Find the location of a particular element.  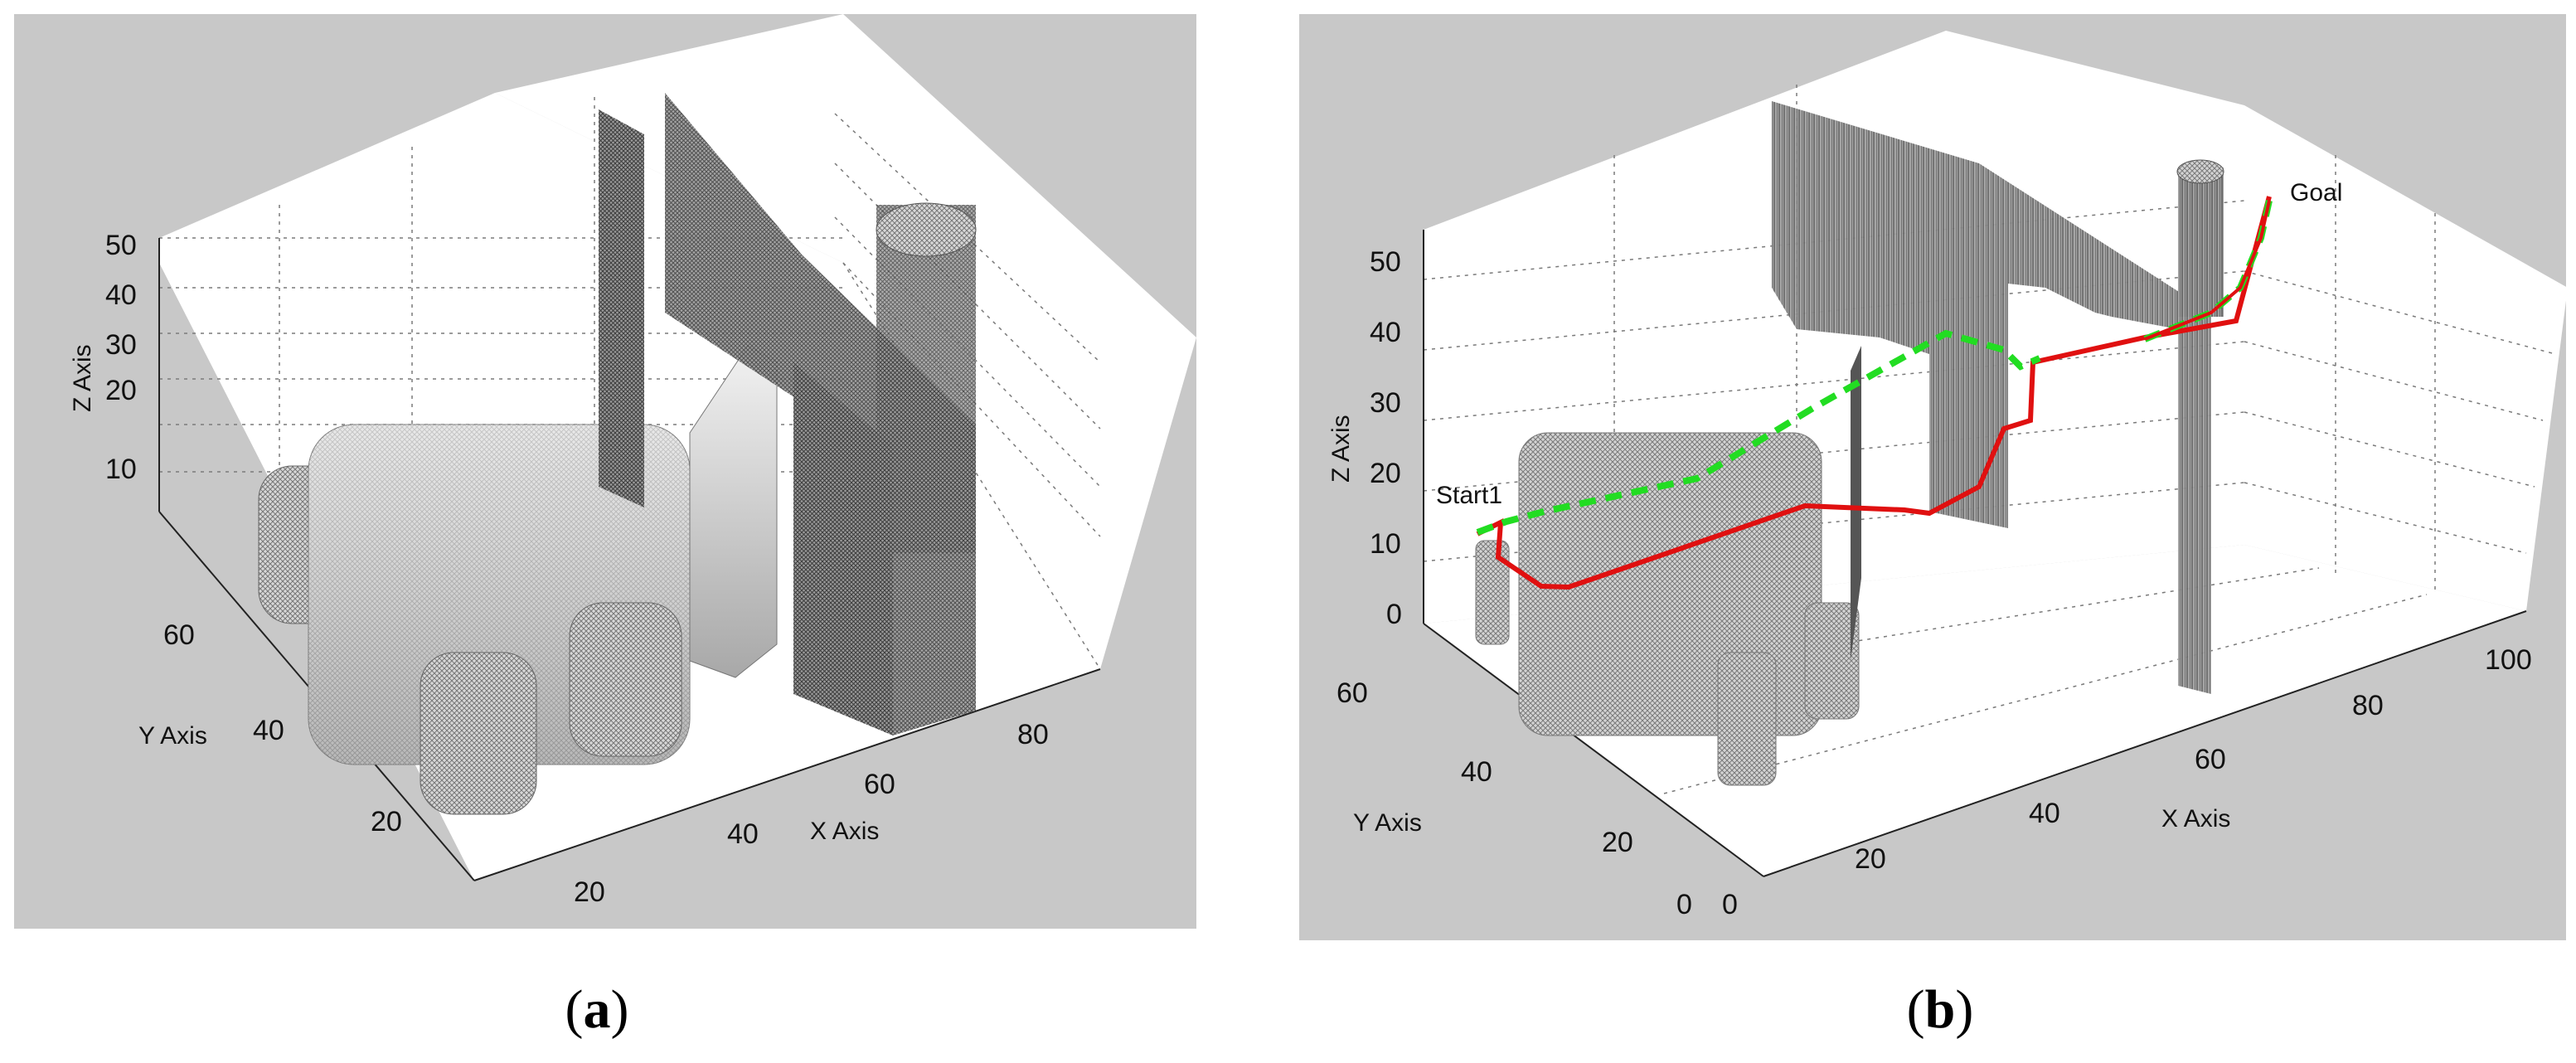

path-green is located at coordinates (1758, 433).